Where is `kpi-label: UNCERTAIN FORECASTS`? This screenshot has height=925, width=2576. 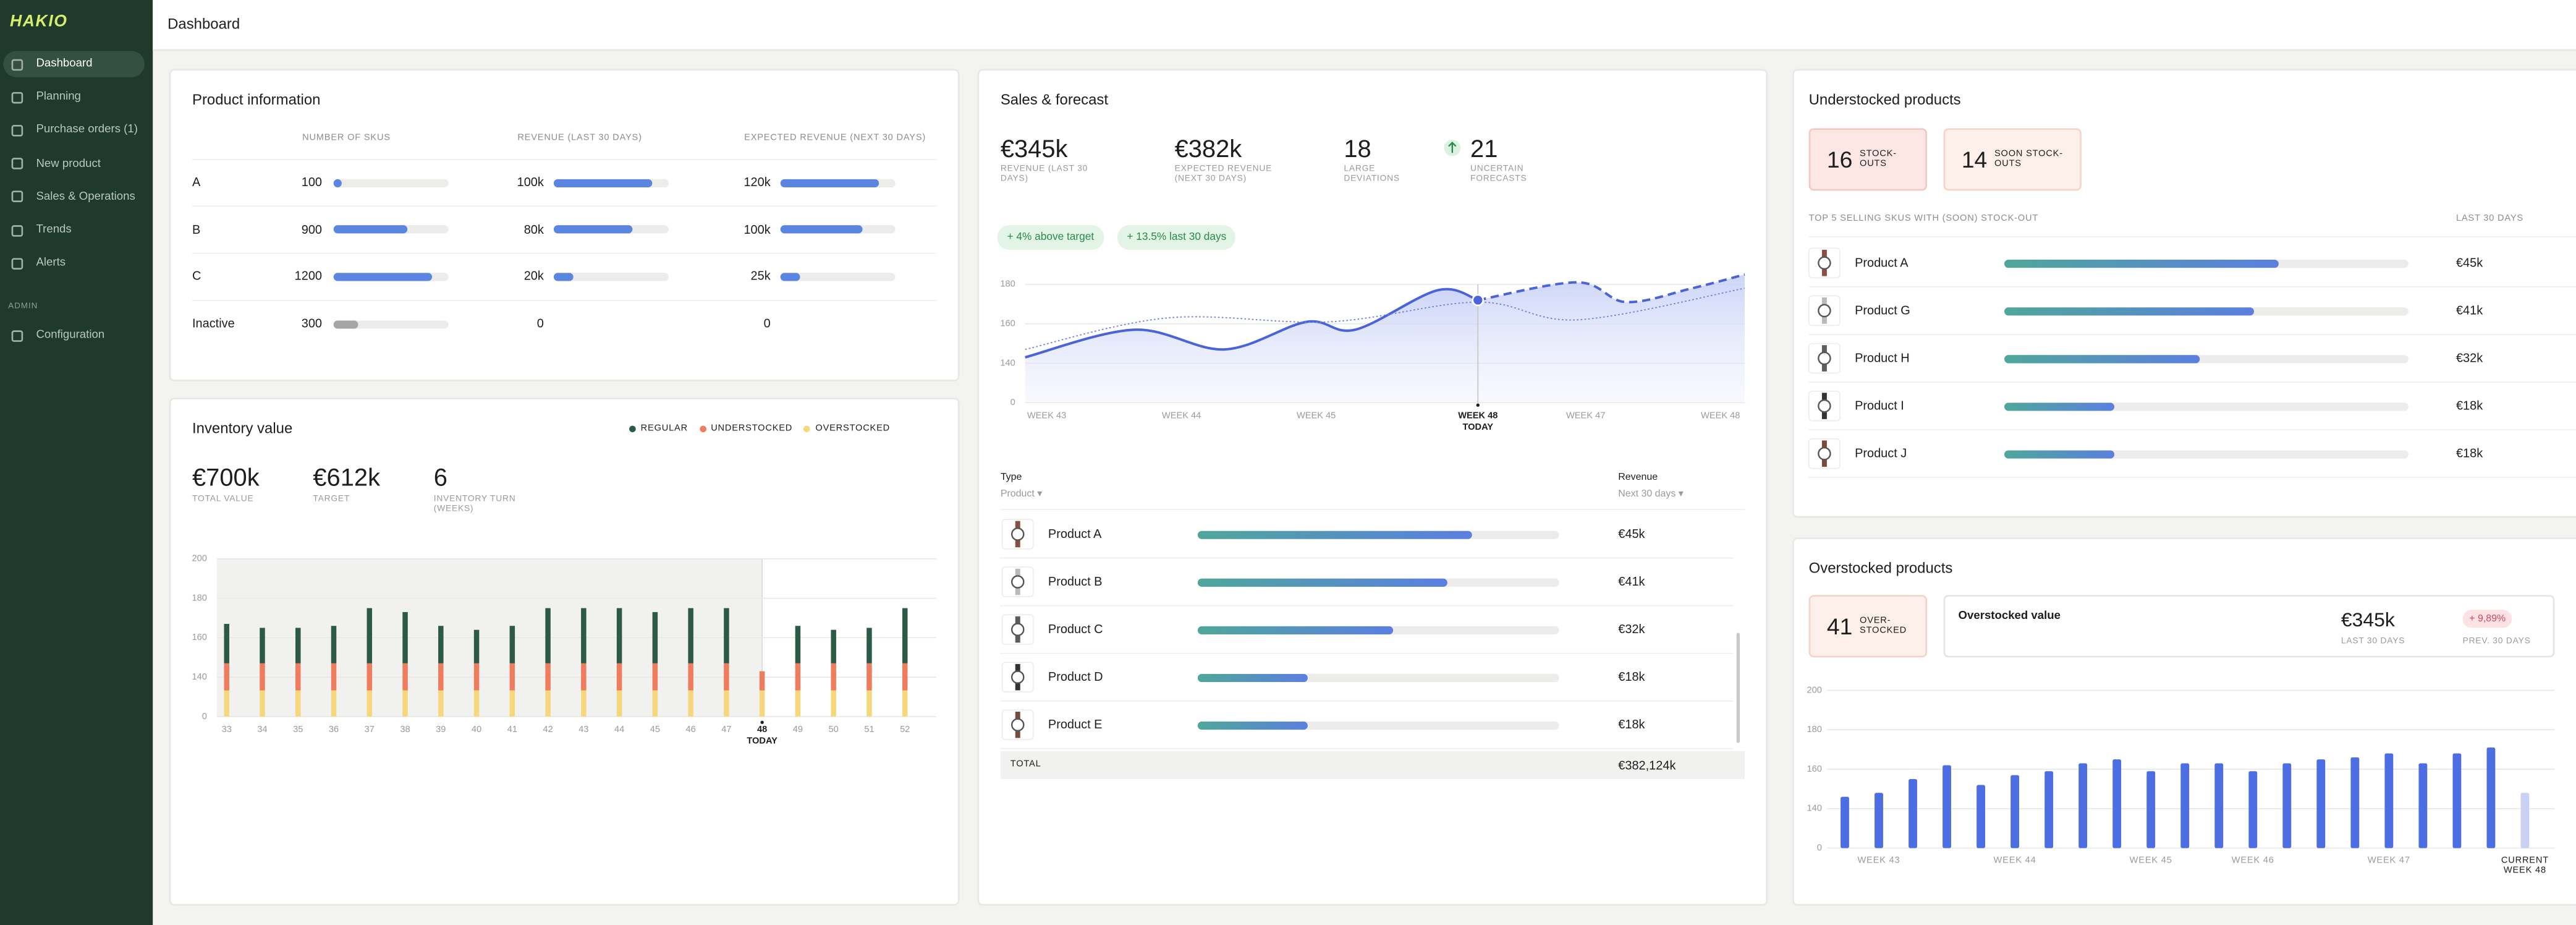
kpi-label: UNCERTAIN FORECASTS is located at coordinates (1498, 174).